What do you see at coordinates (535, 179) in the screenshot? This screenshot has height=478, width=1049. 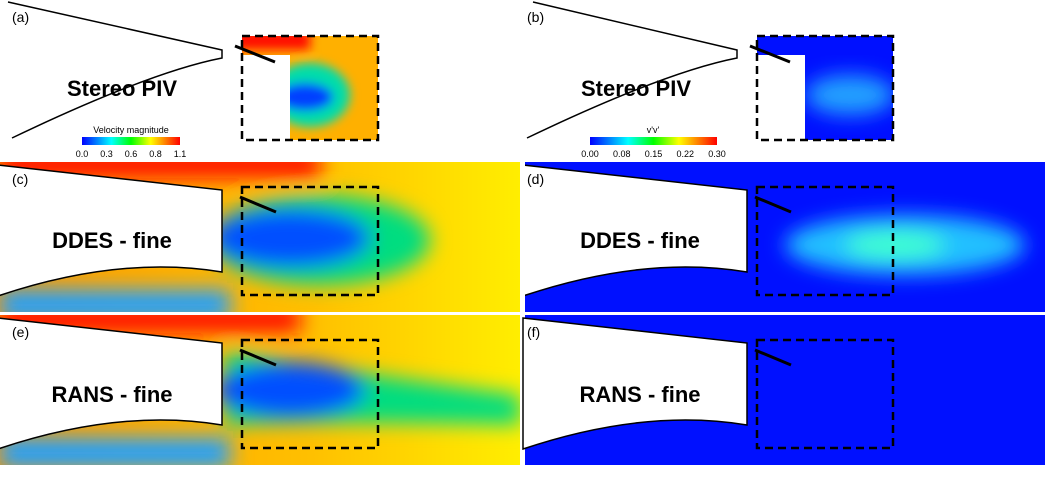 I see `panel-label: (d)` at bounding box center [535, 179].